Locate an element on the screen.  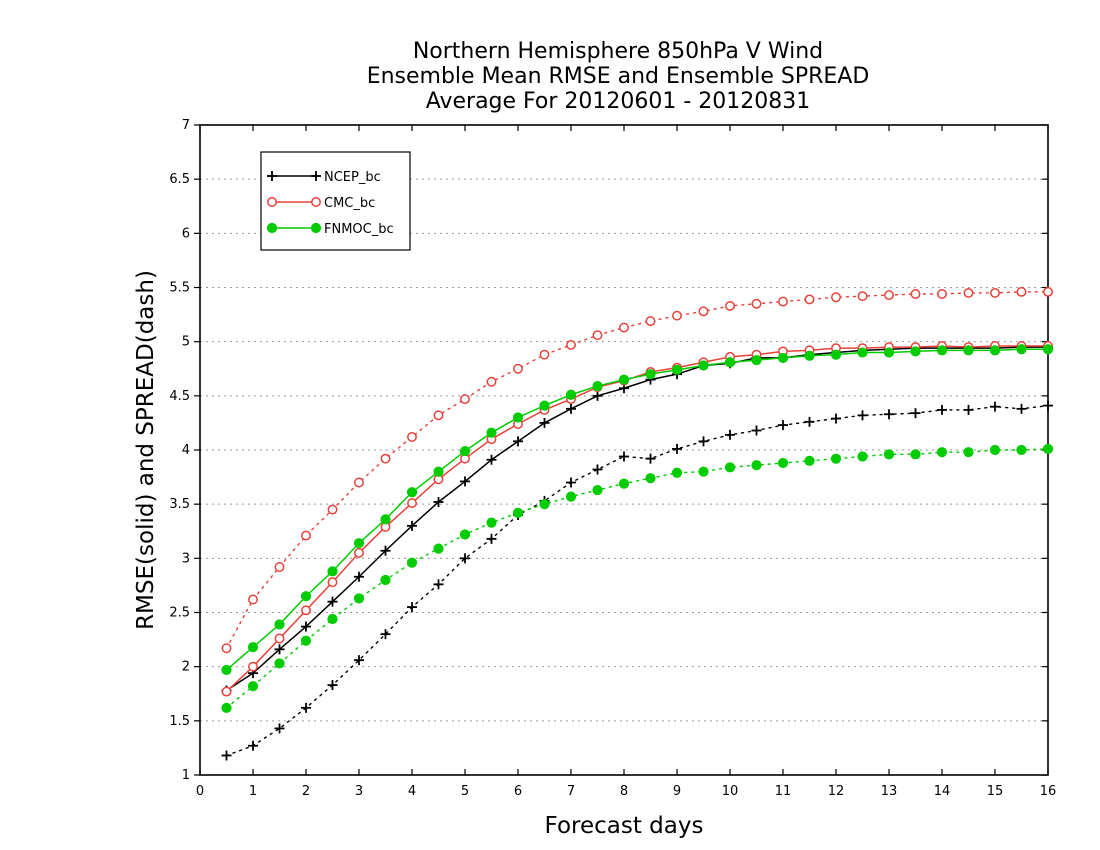
x-tick-label: 16 is located at coordinates (1048, 791).